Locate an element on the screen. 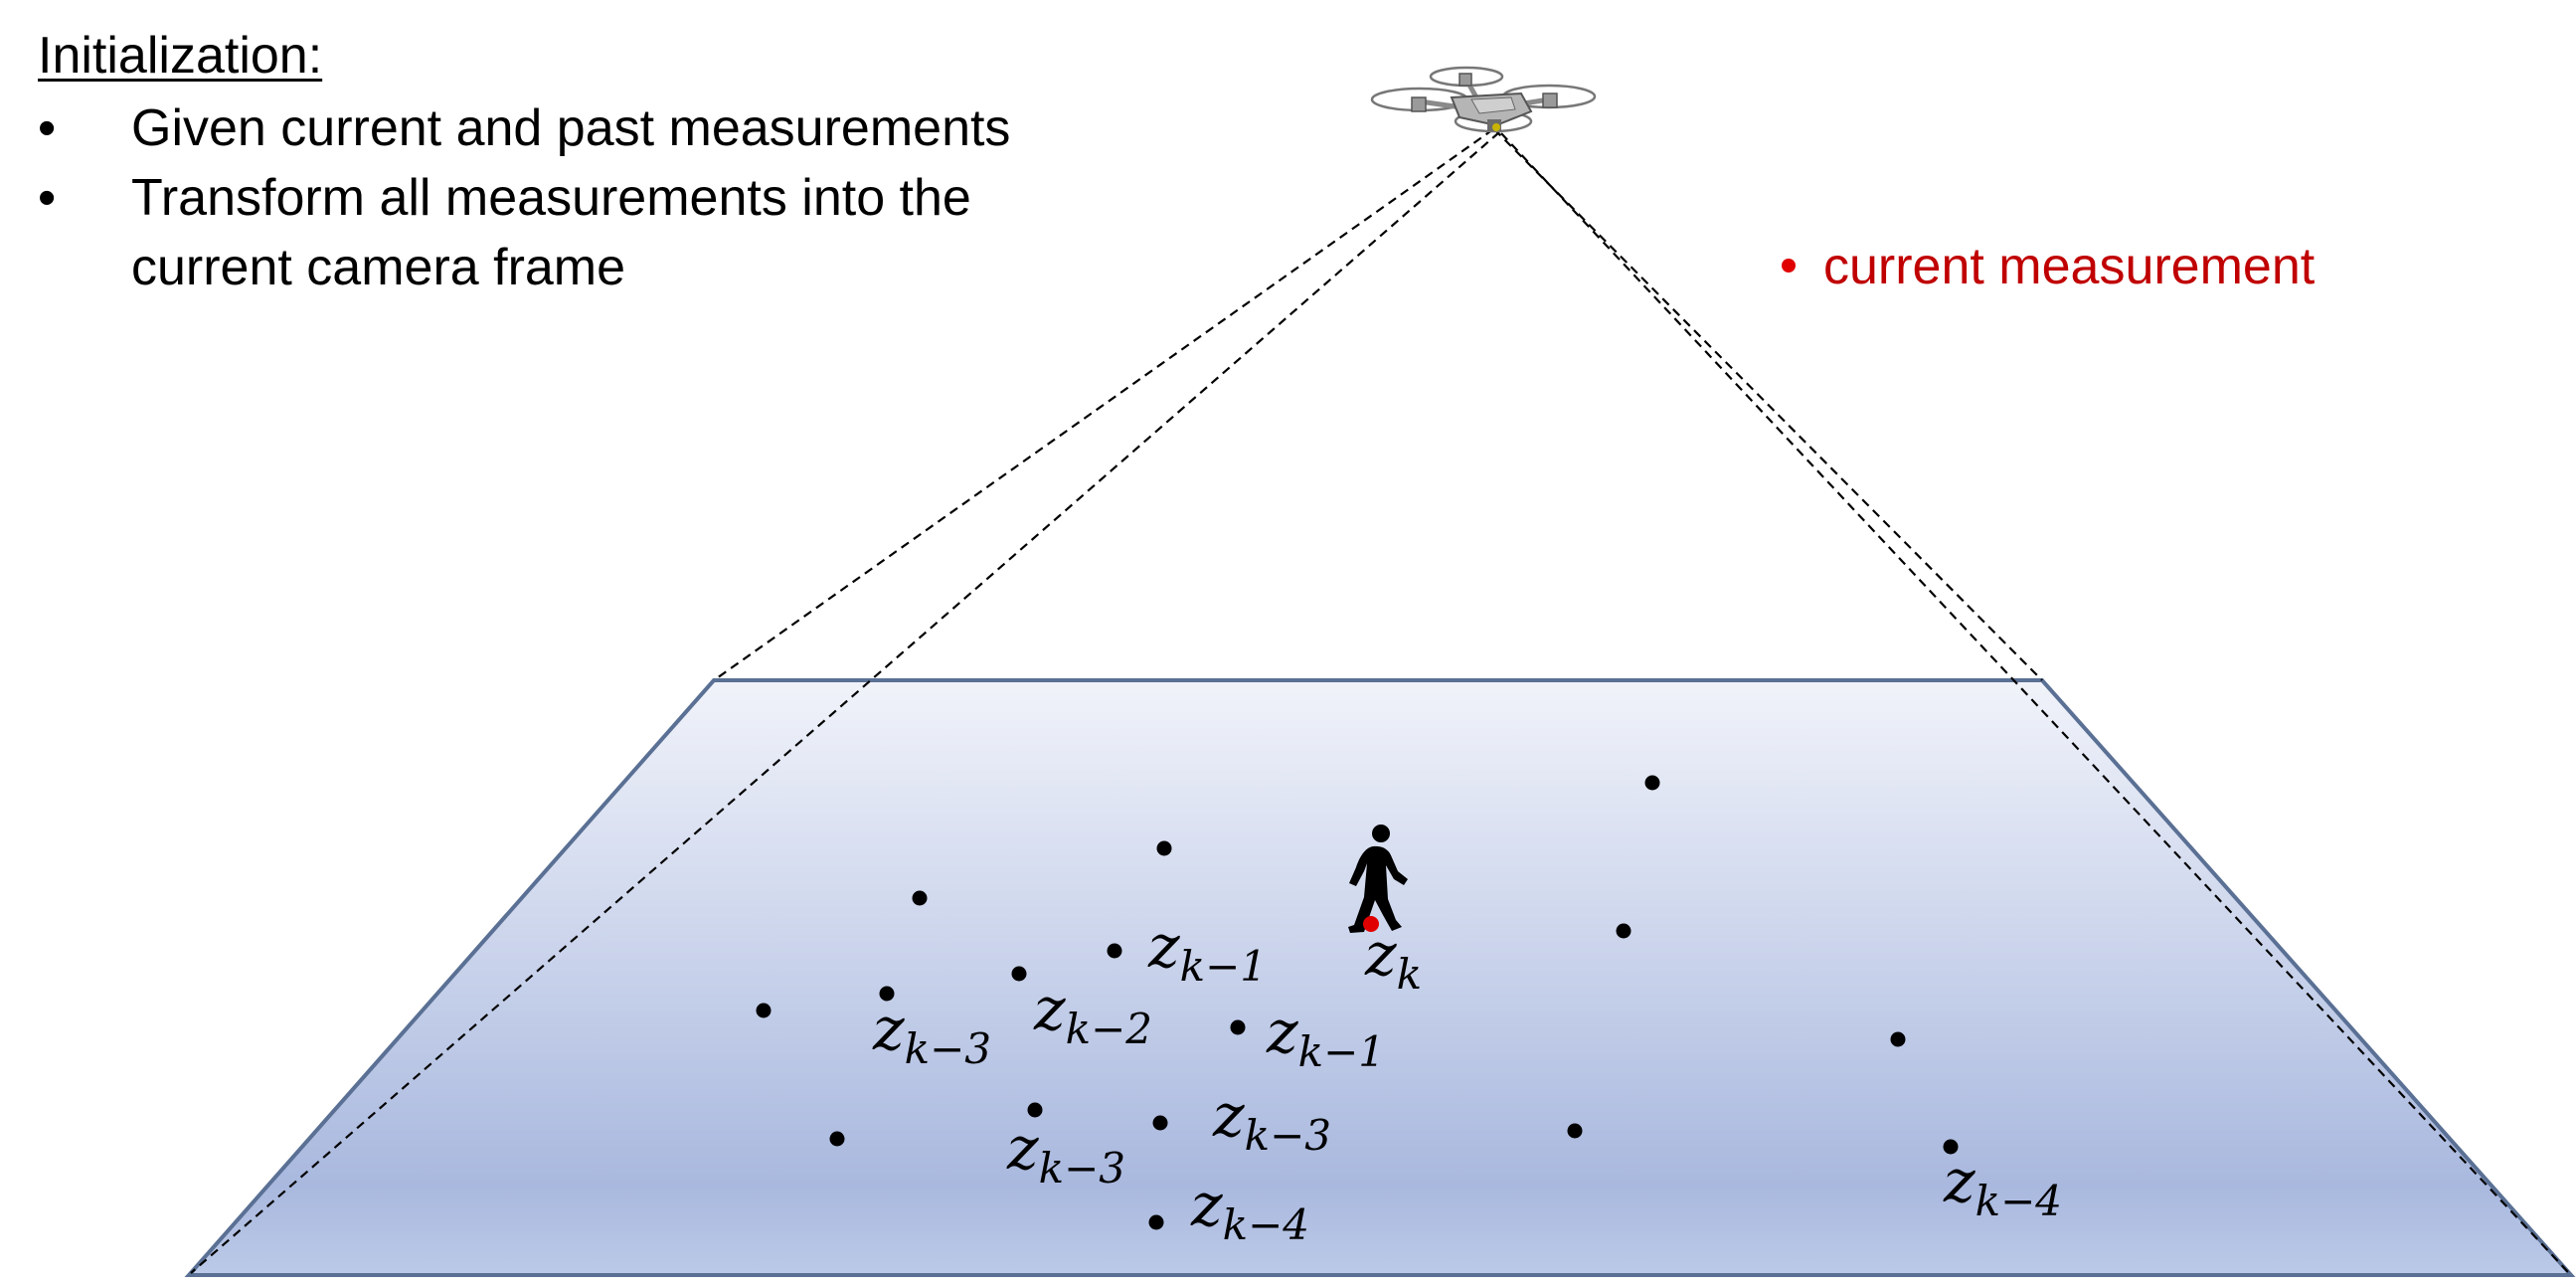  initialization-heading: Initialization: is located at coordinates (180, 56).